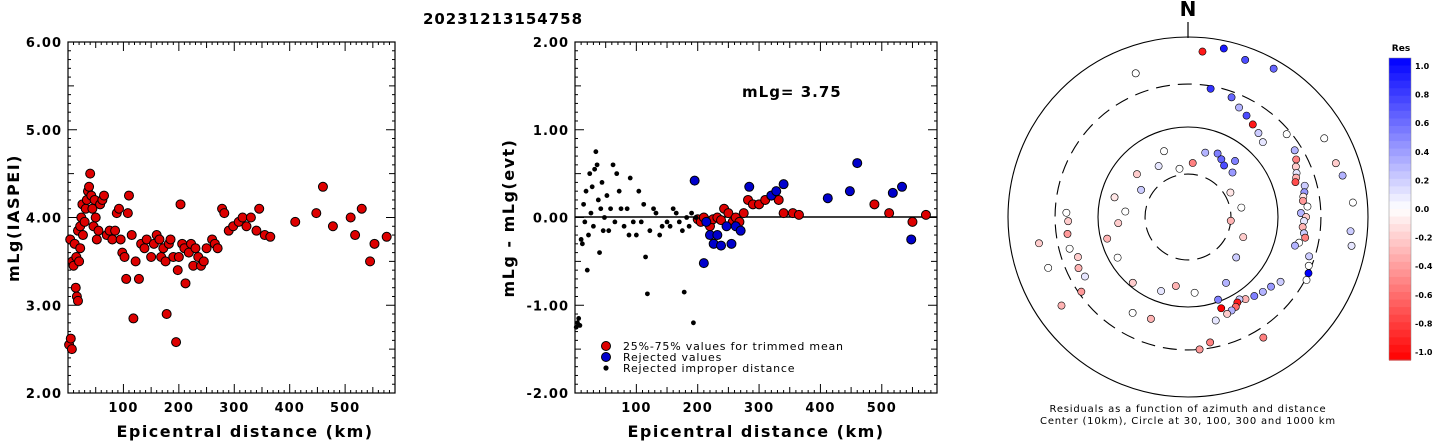 The image size is (1437, 446). I want to click on x-tick-label: 200, so click(698, 408).